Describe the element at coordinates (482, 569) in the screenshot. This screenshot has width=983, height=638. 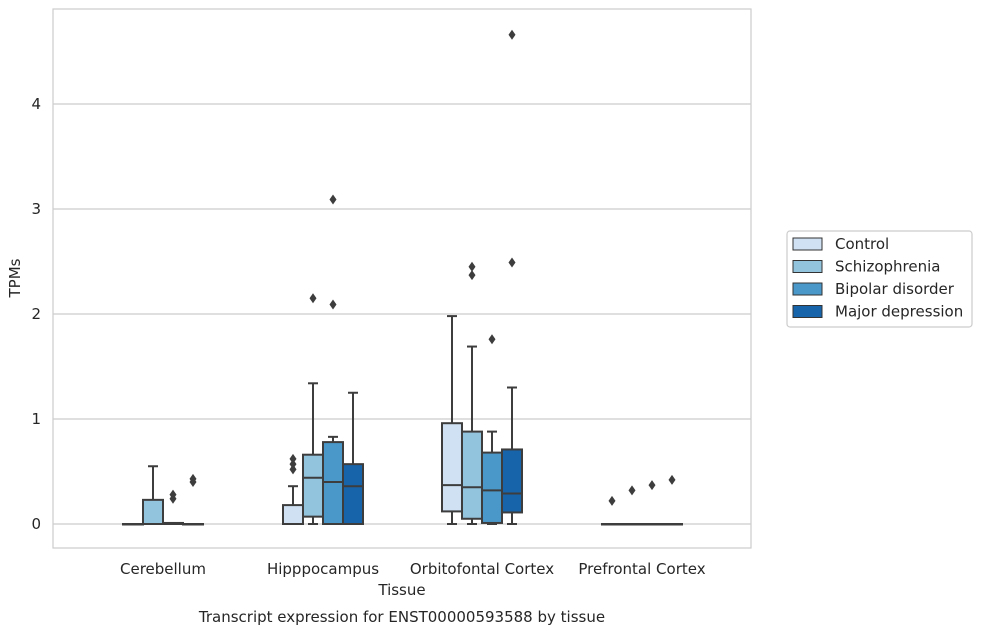
I see `x-tick-label: Orbitofontal Cortex` at that location.